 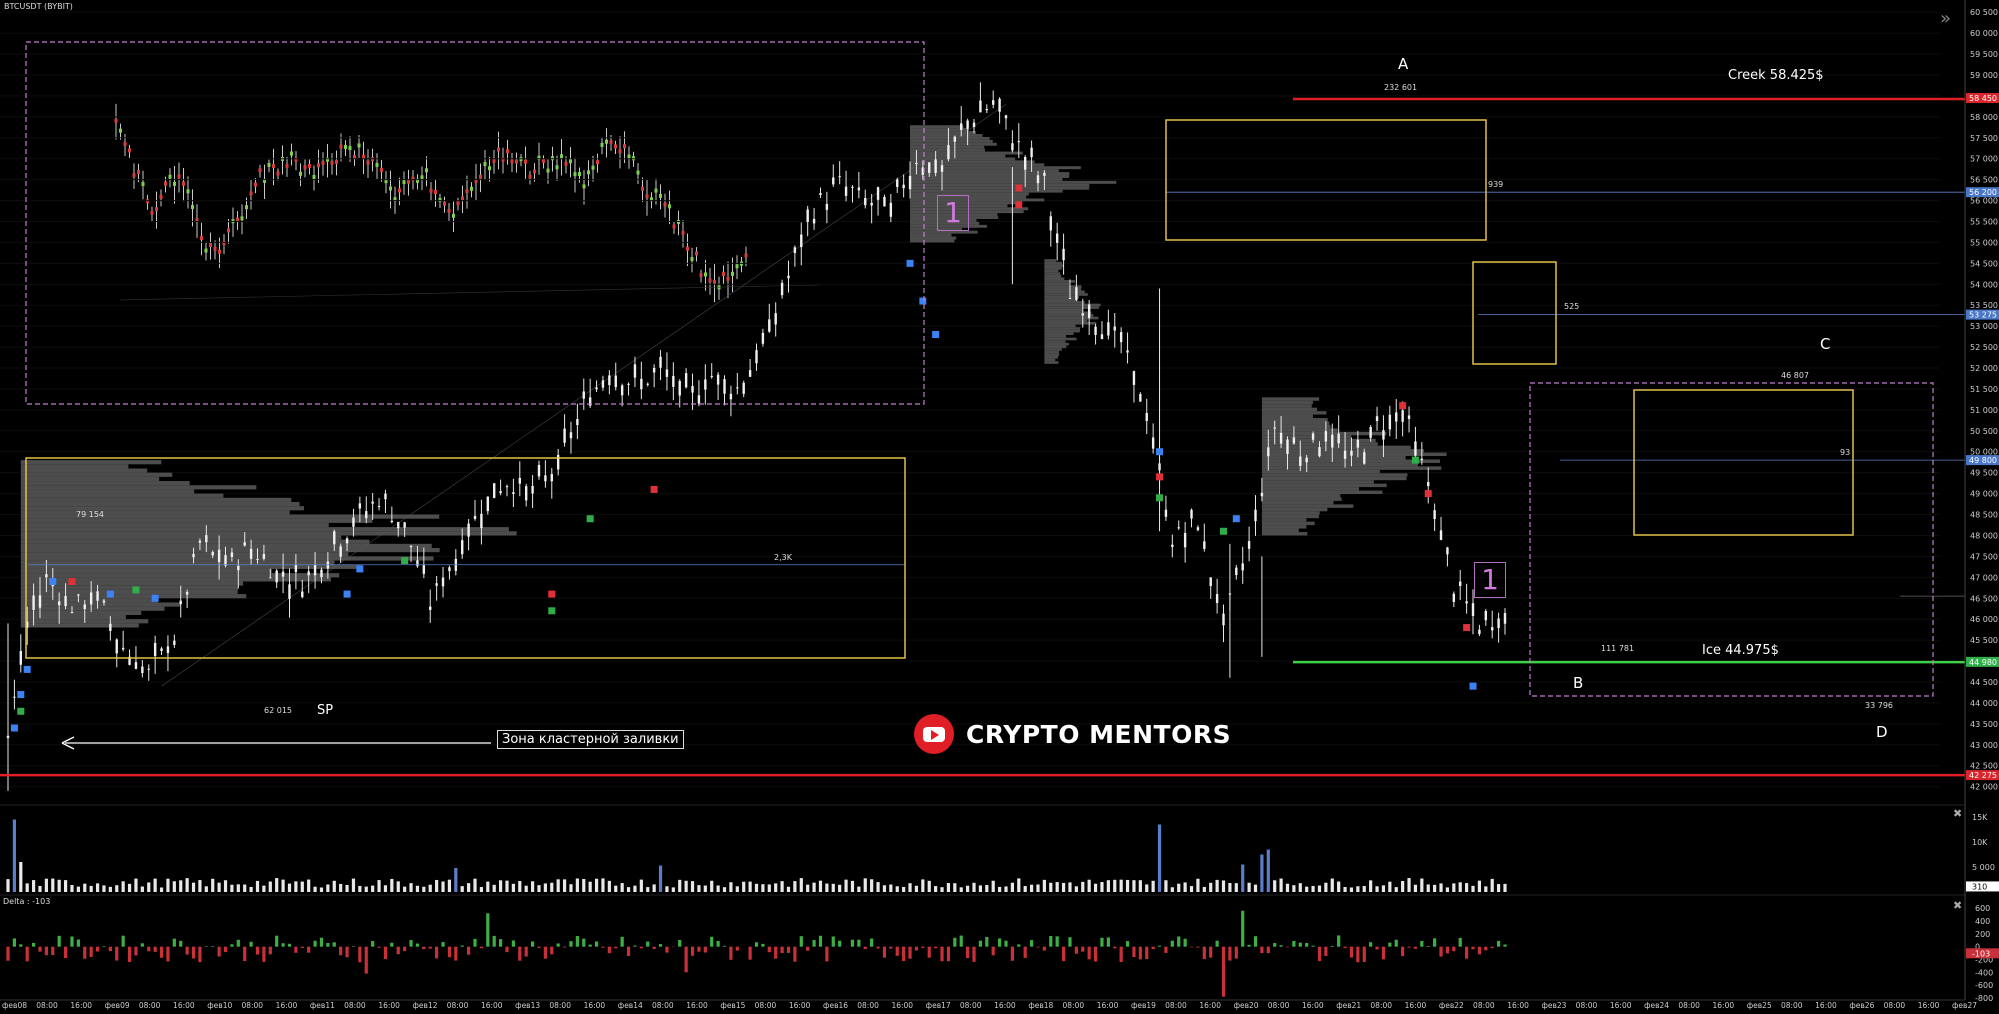 What do you see at coordinates (1984, 54) in the screenshot?
I see `price-tick-label: 59 500` at bounding box center [1984, 54].